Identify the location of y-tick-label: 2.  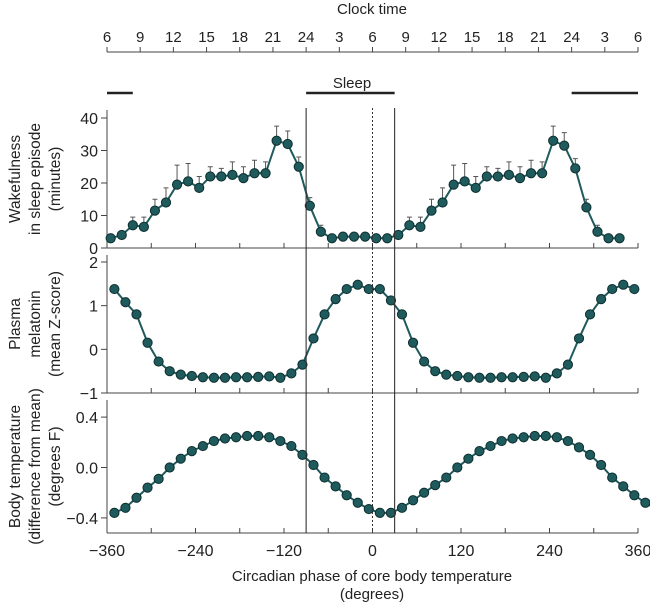
(93, 263).